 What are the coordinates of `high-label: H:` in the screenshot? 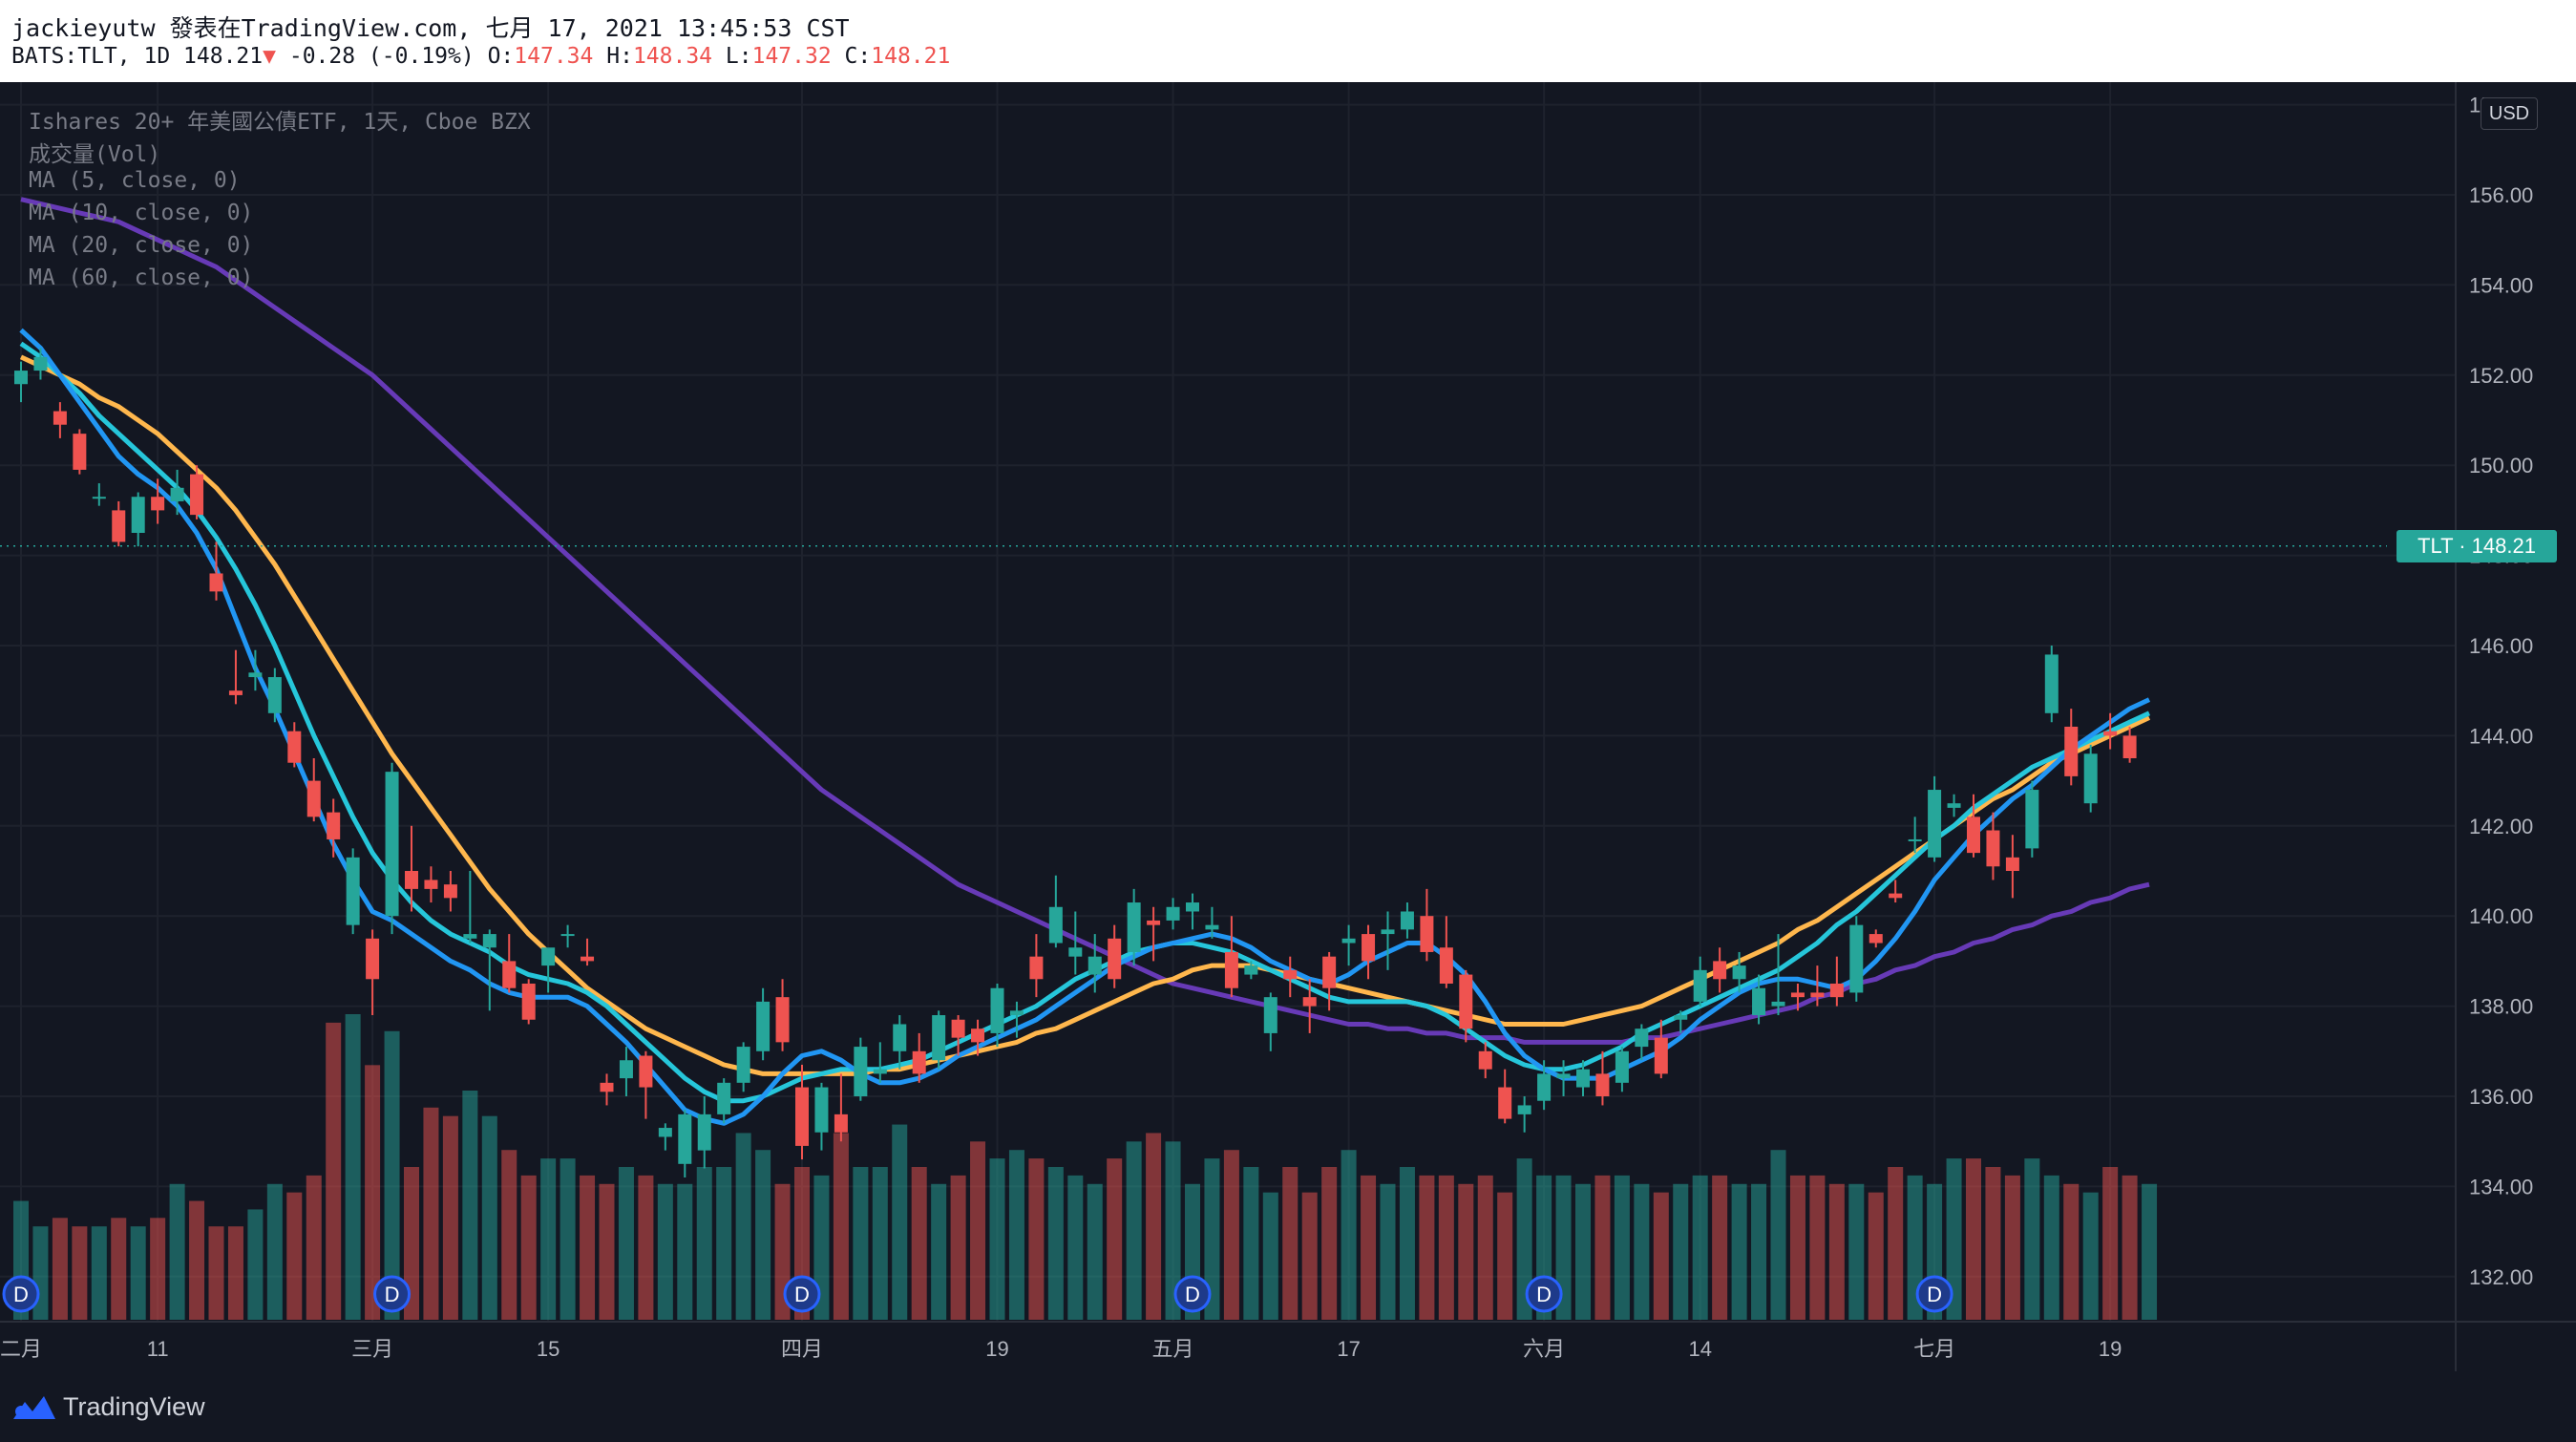 It's located at (619, 56).